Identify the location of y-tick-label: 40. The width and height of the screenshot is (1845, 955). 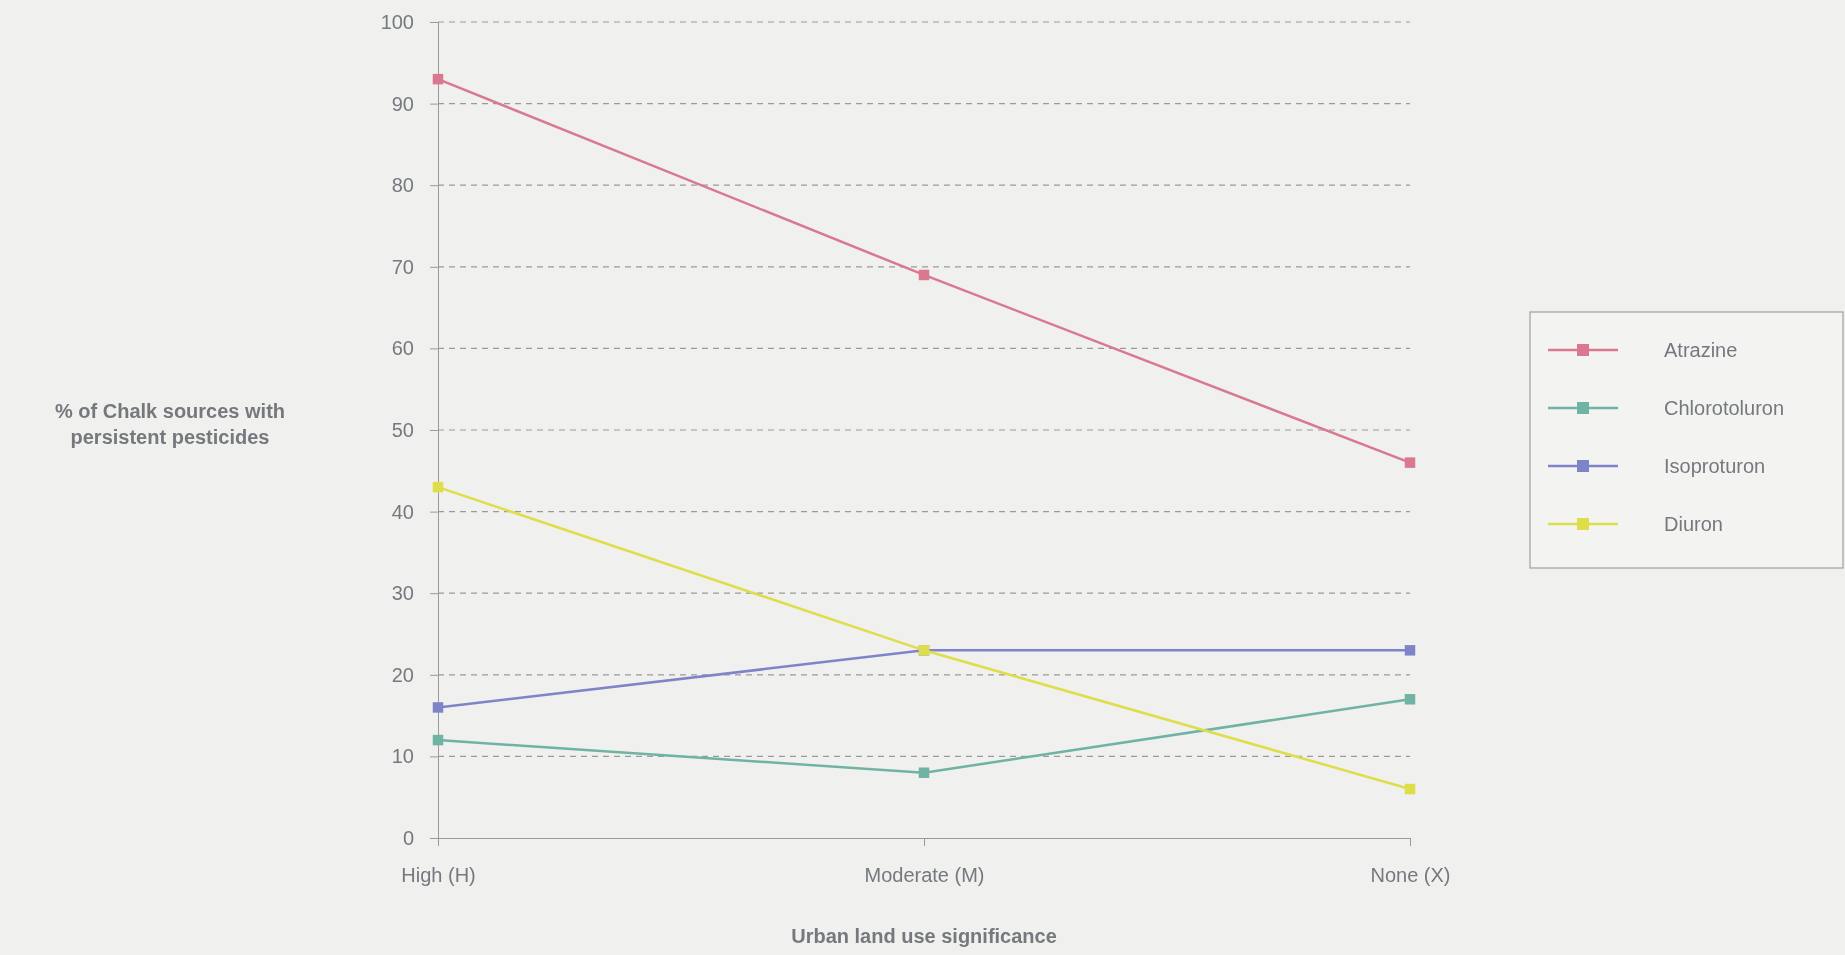
(402, 511).